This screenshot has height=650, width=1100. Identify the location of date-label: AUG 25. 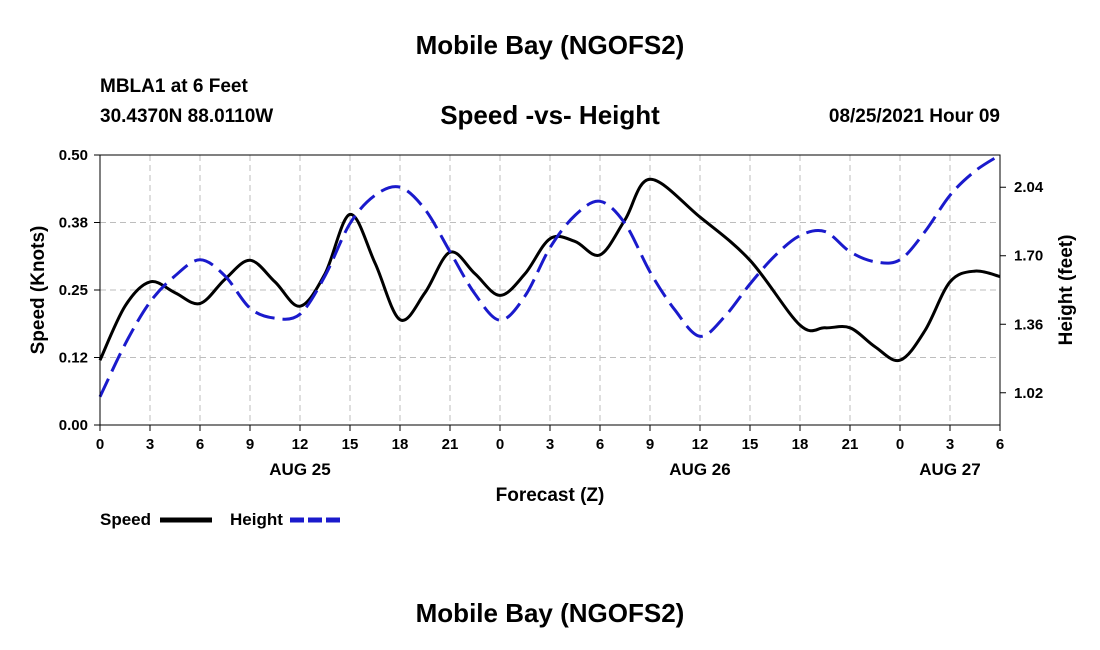
(299, 469).